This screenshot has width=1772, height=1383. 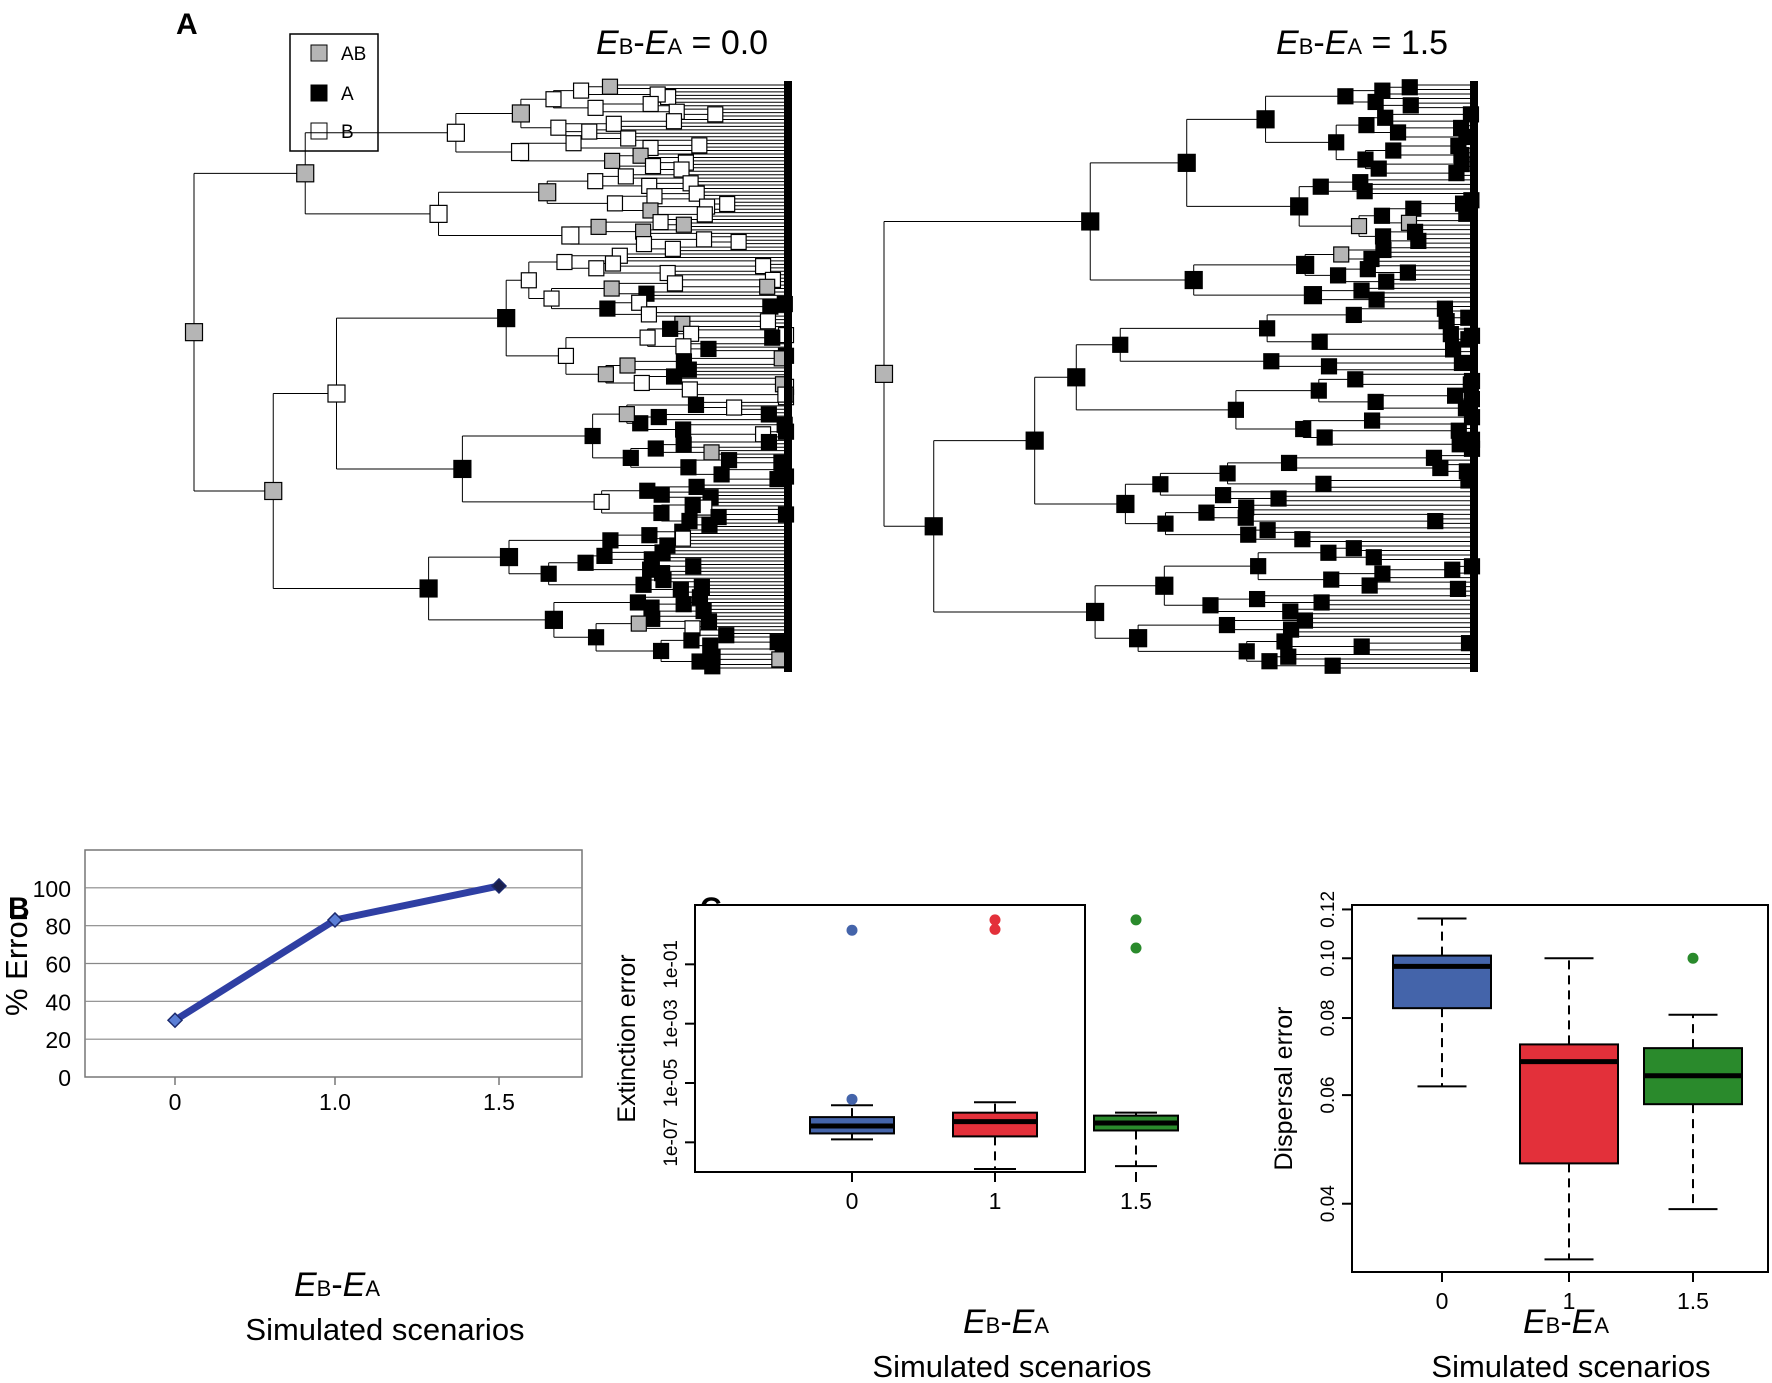 What do you see at coordinates (1287, 43) in the screenshot?
I see `tree-title-right-e1: E` at bounding box center [1287, 43].